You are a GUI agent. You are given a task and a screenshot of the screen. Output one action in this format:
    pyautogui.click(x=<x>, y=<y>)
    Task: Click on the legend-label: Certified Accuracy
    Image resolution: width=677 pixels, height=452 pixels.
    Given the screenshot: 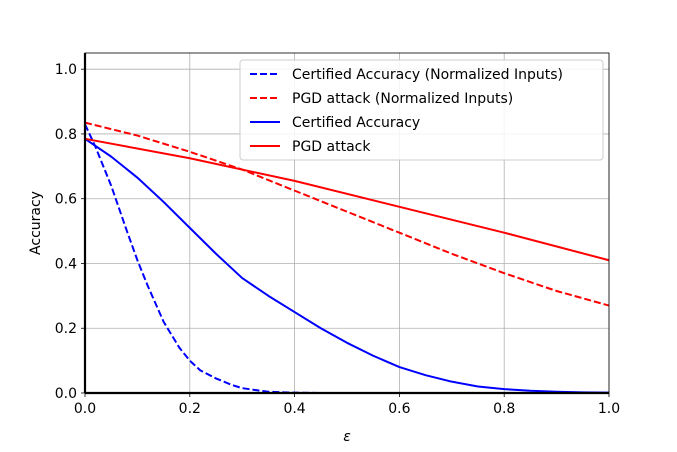 What is the action you would take?
    pyautogui.click(x=356, y=123)
    